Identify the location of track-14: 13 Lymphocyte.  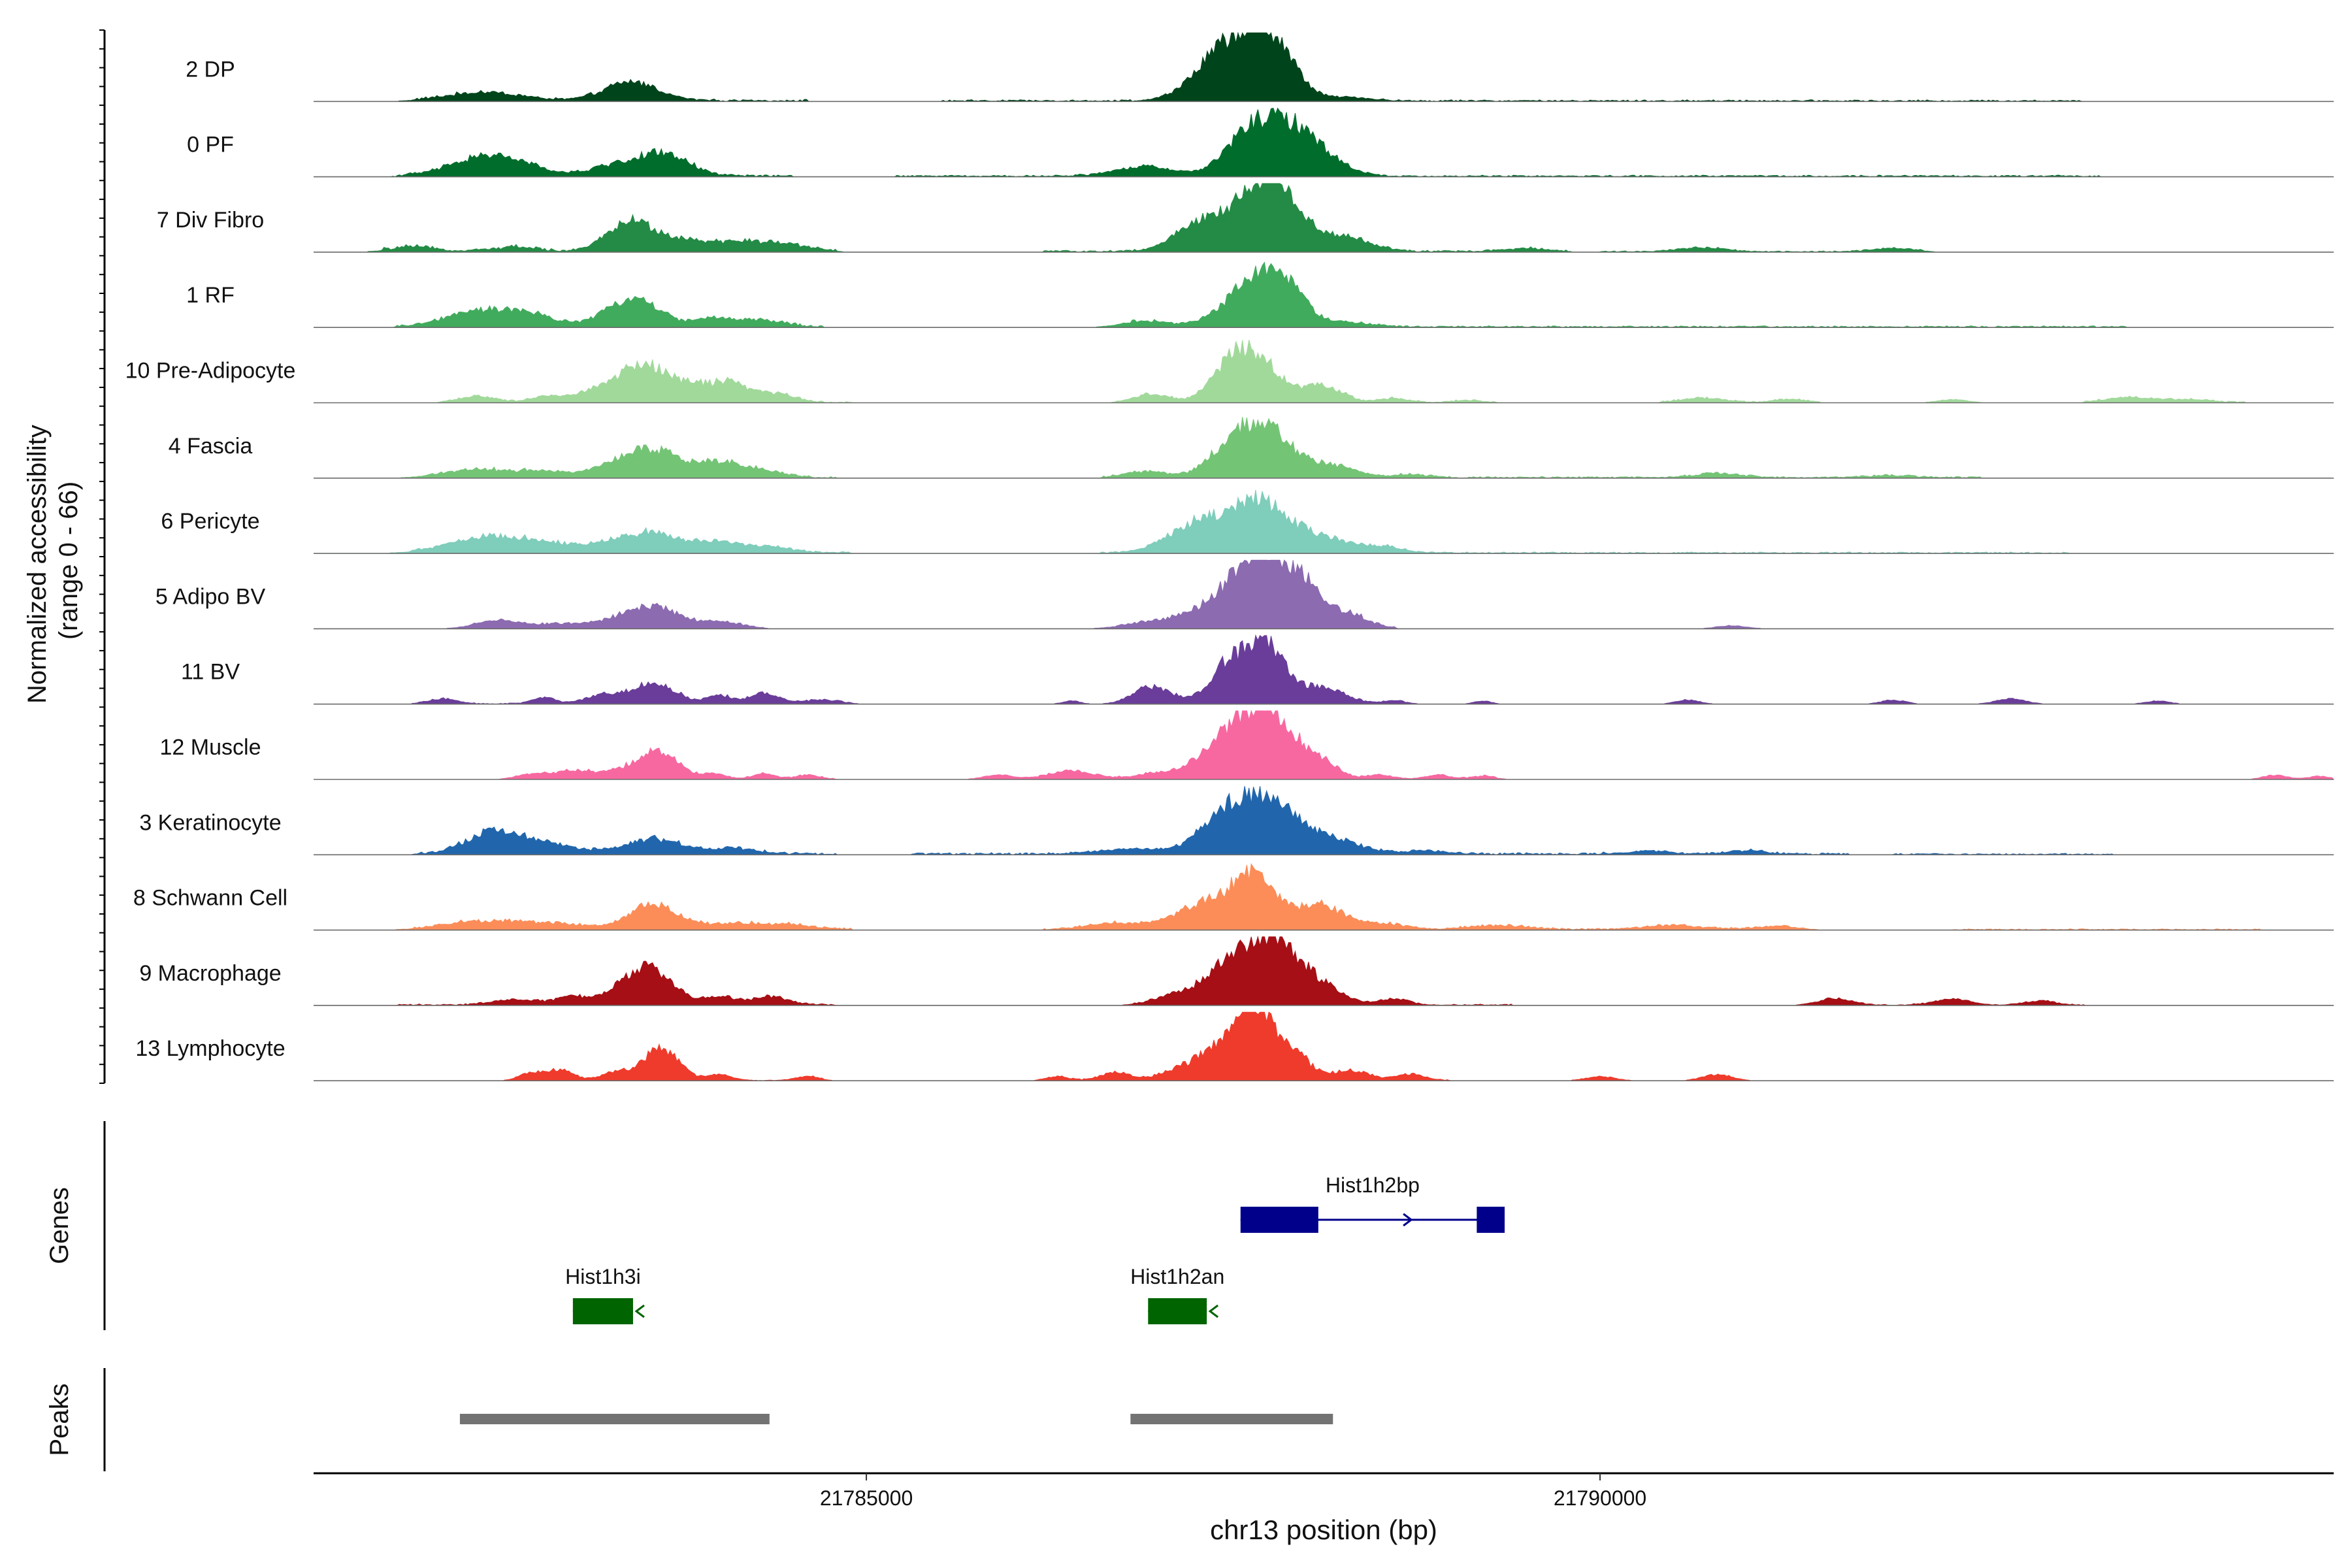
(1234, 1046).